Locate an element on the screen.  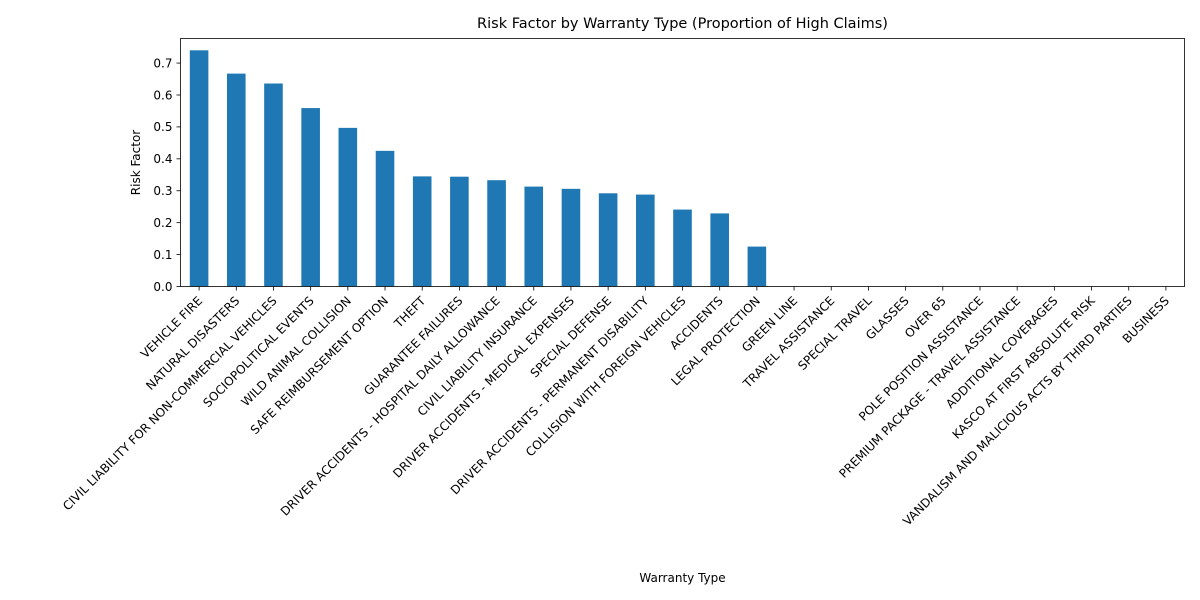
y-tick-label-0: 0.0 is located at coordinates (162, 287).